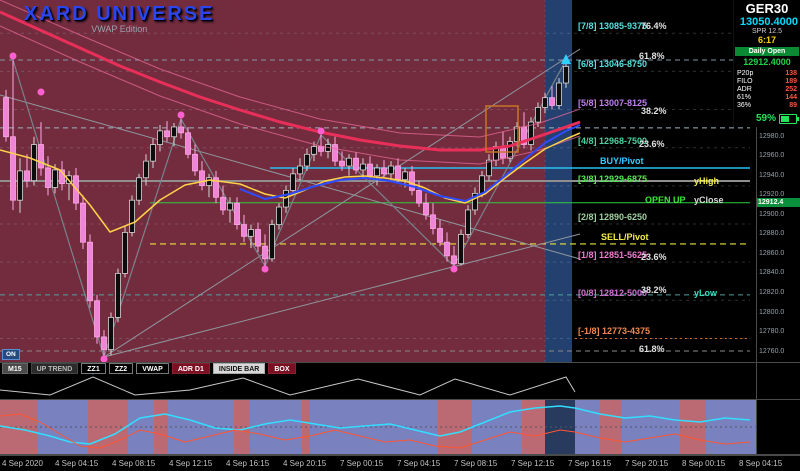  Describe the element at coordinates (756, 227) in the screenshot. I see `scale-separator` at that location.